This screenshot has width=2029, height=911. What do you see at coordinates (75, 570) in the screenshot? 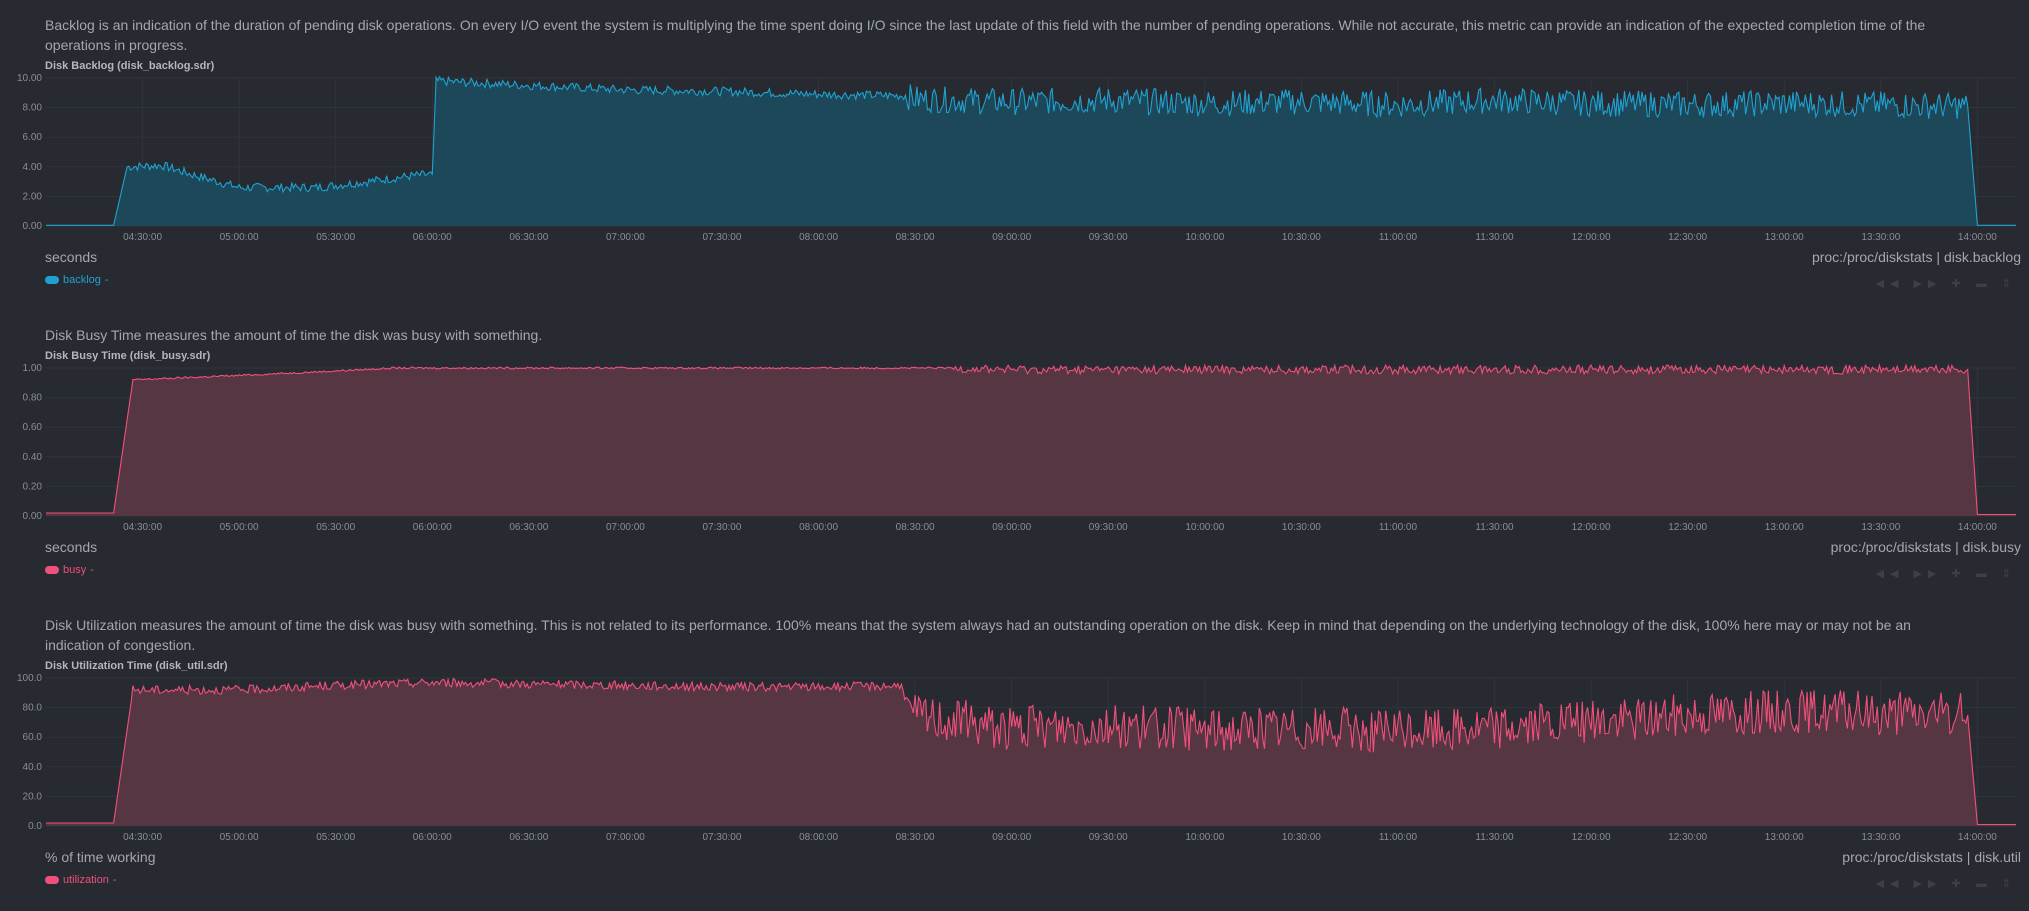
I see `legend-label: busy` at bounding box center [75, 570].